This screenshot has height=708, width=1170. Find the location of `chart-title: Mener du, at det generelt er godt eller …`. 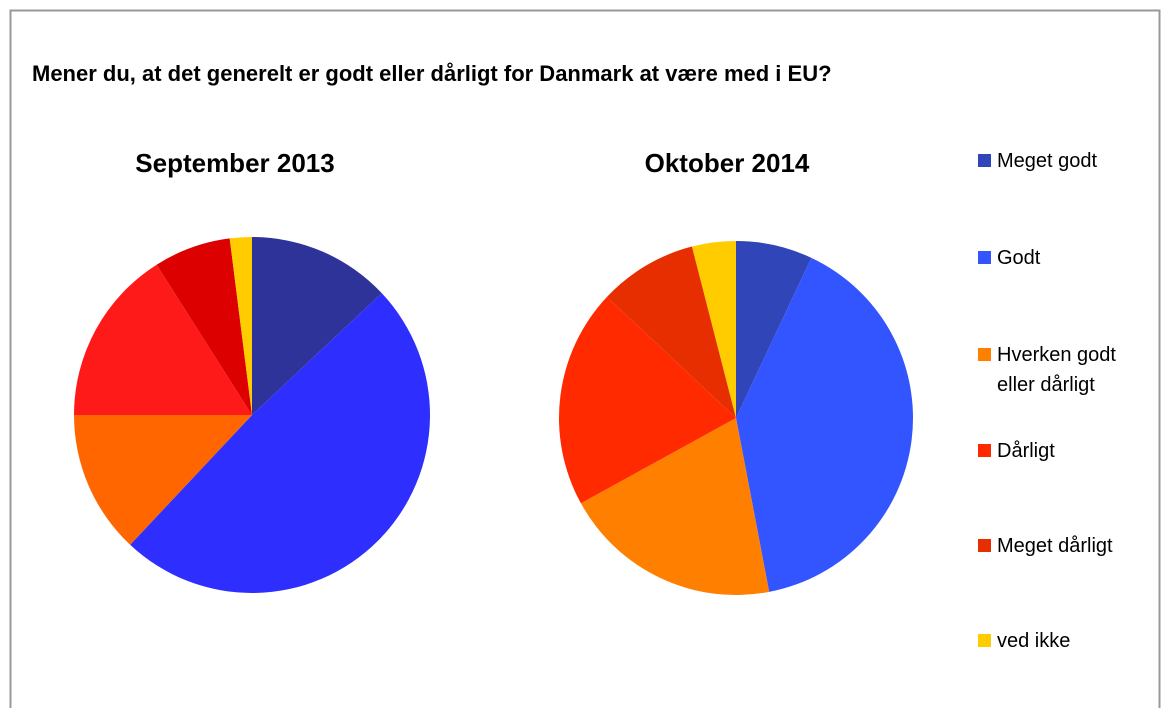

chart-title: Mener du, at det generelt er godt eller … is located at coordinates (432, 73).